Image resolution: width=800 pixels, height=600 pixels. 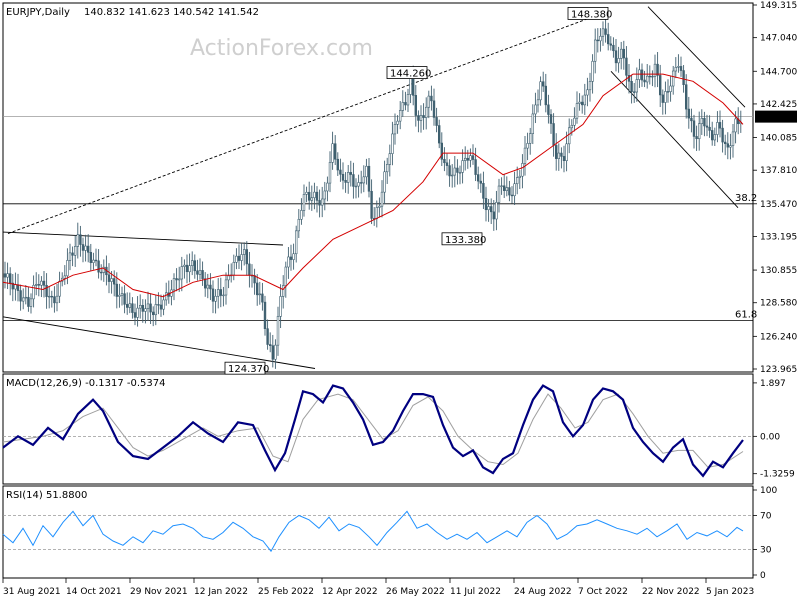 I want to click on rsi-header: RSI(14) 51.8800, so click(x=46, y=495).